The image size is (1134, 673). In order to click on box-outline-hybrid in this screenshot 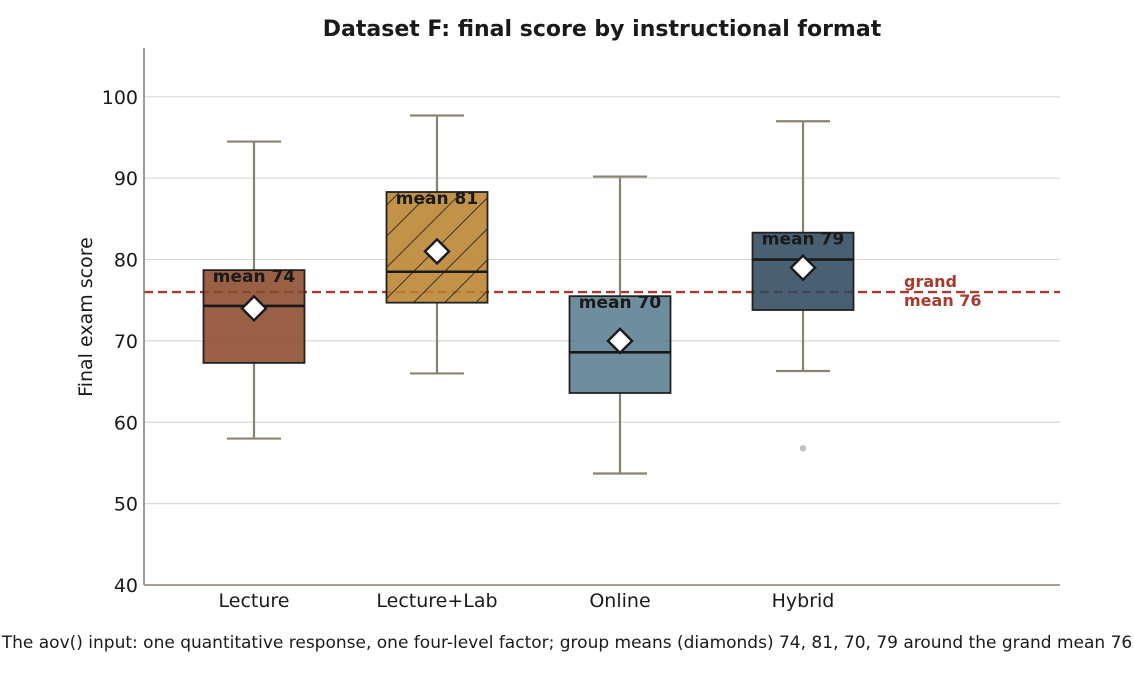, I will do `click(803, 271)`.